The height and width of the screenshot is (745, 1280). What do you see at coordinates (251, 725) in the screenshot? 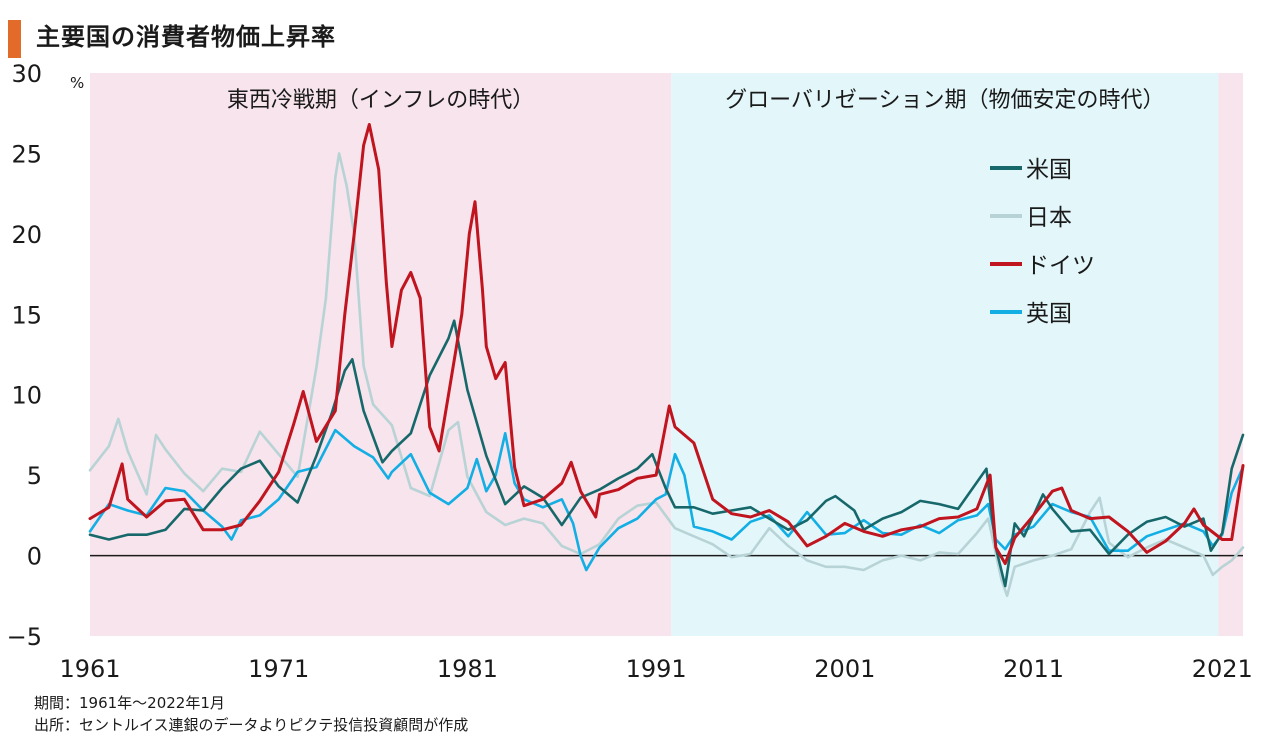
I see `footnote-source: 出所：セントルイス連銀のデータよりピクテ投信投資顧問が作成` at bounding box center [251, 725].